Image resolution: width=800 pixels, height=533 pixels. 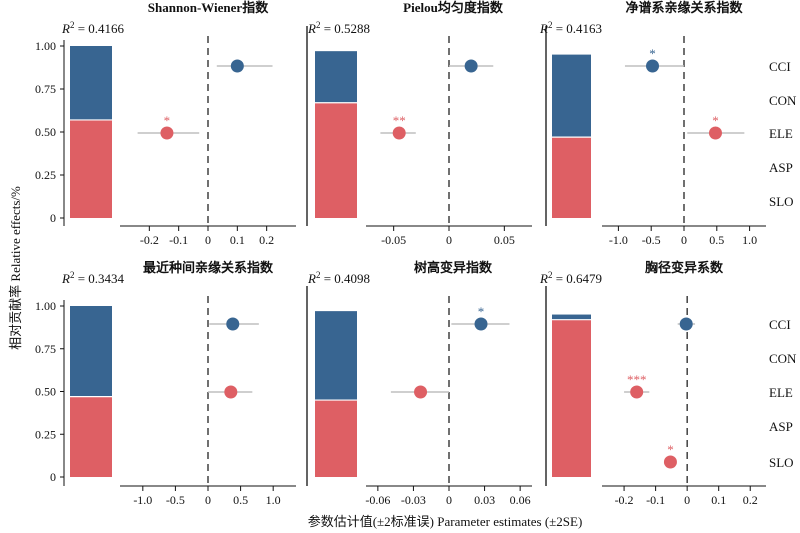 I want to click on xtick-label: 0.03, so click(x=484, y=500).